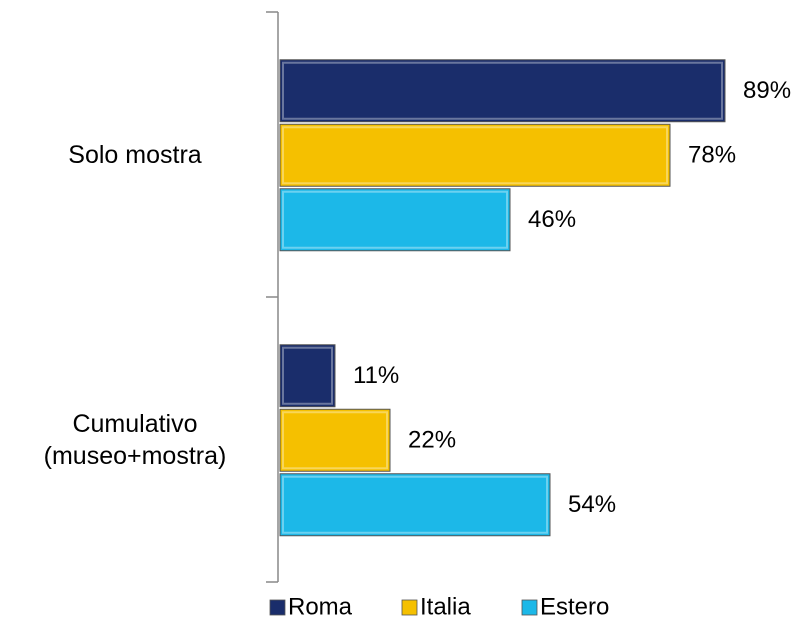 The width and height of the screenshot is (803, 622). I want to click on category-label: Cumulativo (museo+mostra), so click(135, 439).